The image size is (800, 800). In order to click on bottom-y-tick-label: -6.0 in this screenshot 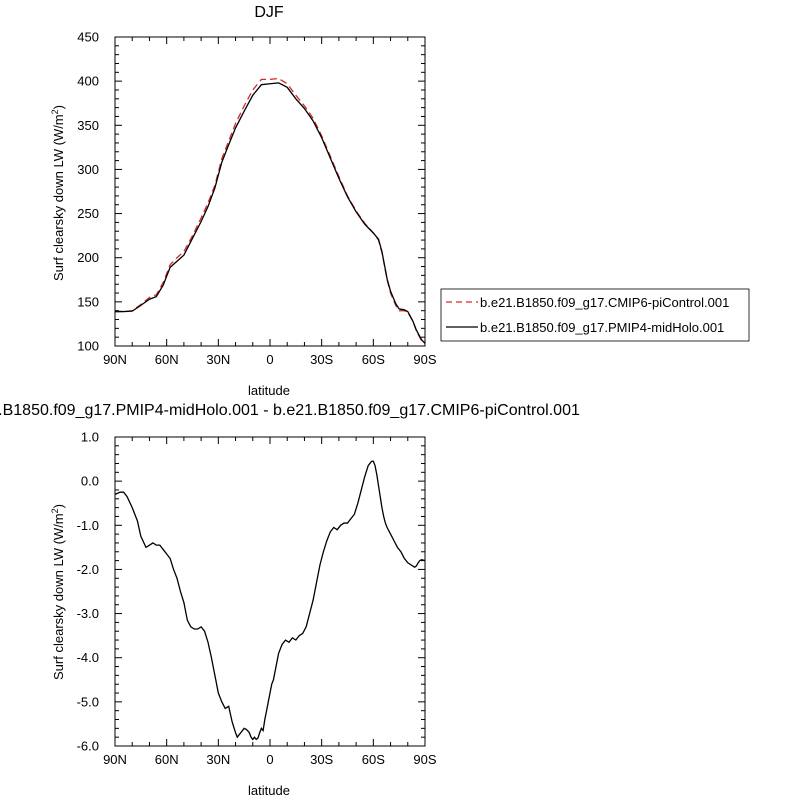, I will do `click(88, 746)`.